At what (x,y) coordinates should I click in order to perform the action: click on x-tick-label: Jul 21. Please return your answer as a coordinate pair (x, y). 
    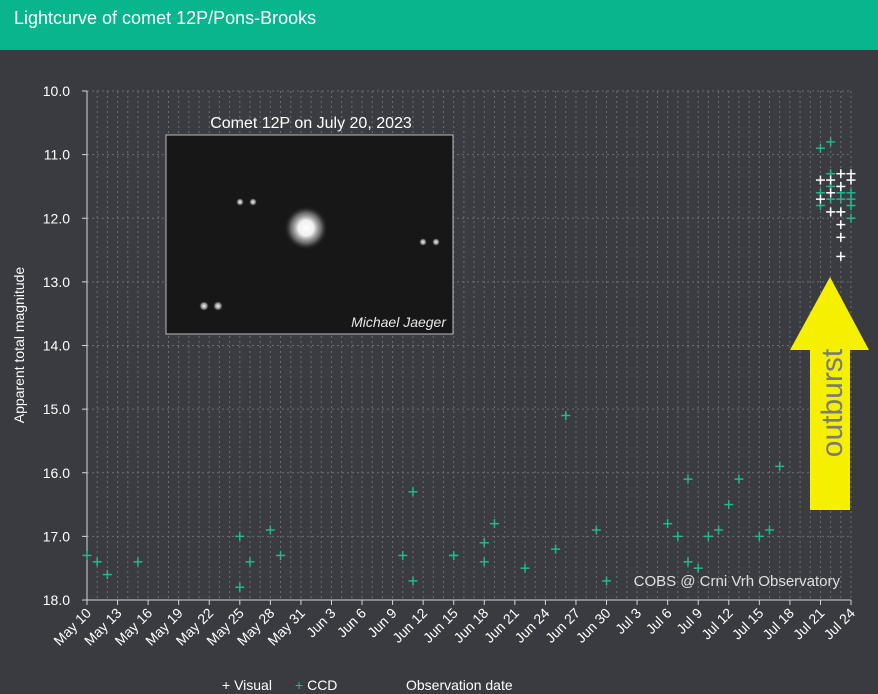
    Looking at the image, I should click on (809, 624).